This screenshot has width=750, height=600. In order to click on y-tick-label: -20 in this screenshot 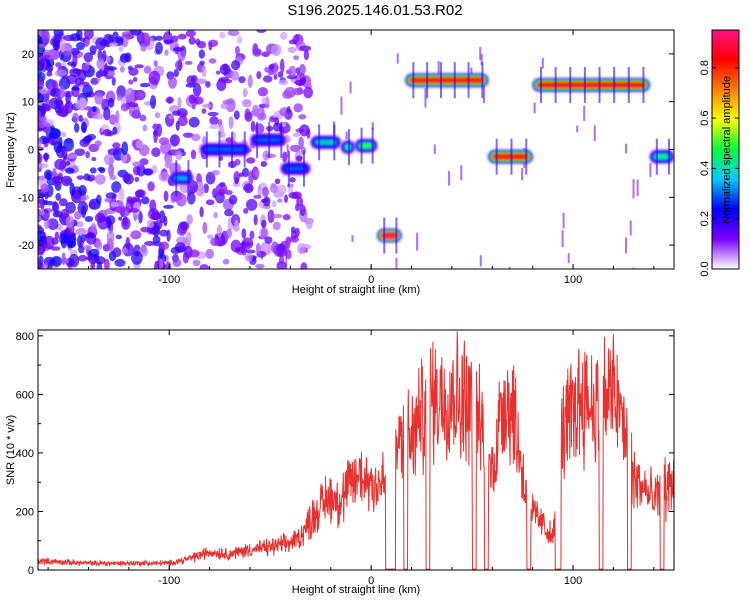, I will do `click(26, 246)`.